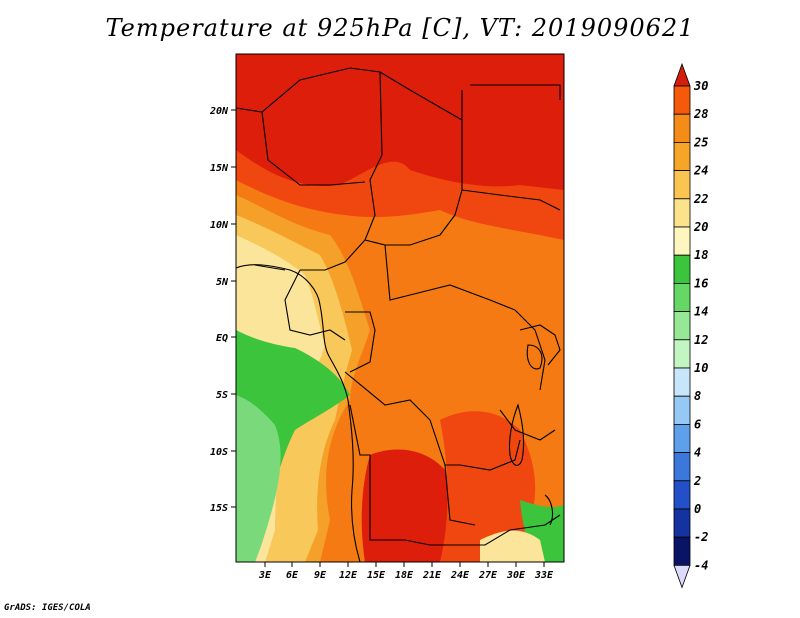 The image size is (800, 618). What do you see at coordinates (701, 340) in the screenshot?
I see `colorbar-label: 12` at bounding box center [701, 340].